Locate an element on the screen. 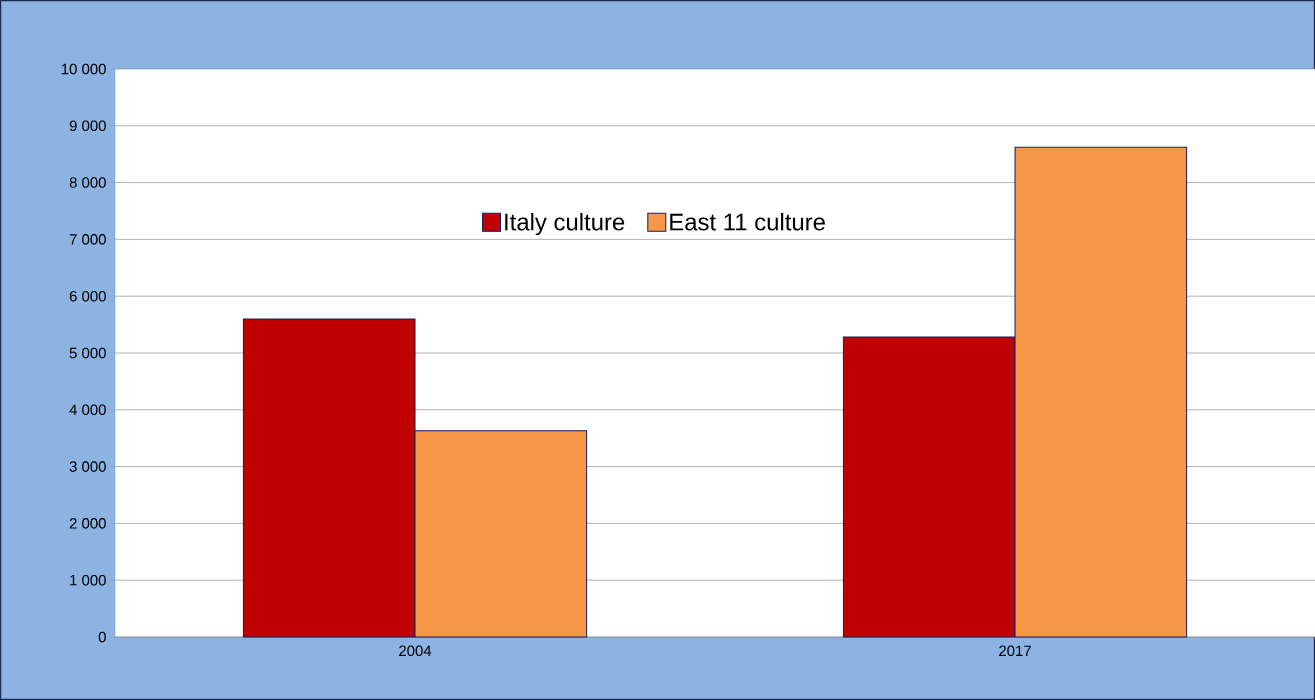 The width and height of the screenshot is (1315, 700). y-tick-label: 0 is located at coordinates (102, 637).